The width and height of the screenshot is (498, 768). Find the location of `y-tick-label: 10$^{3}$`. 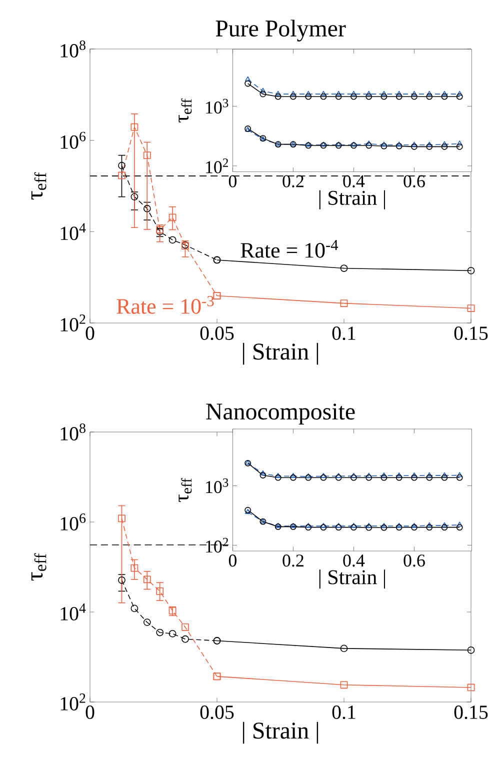

y-tick-label: 10$^{3}$ is located at coordinates (217, 486).